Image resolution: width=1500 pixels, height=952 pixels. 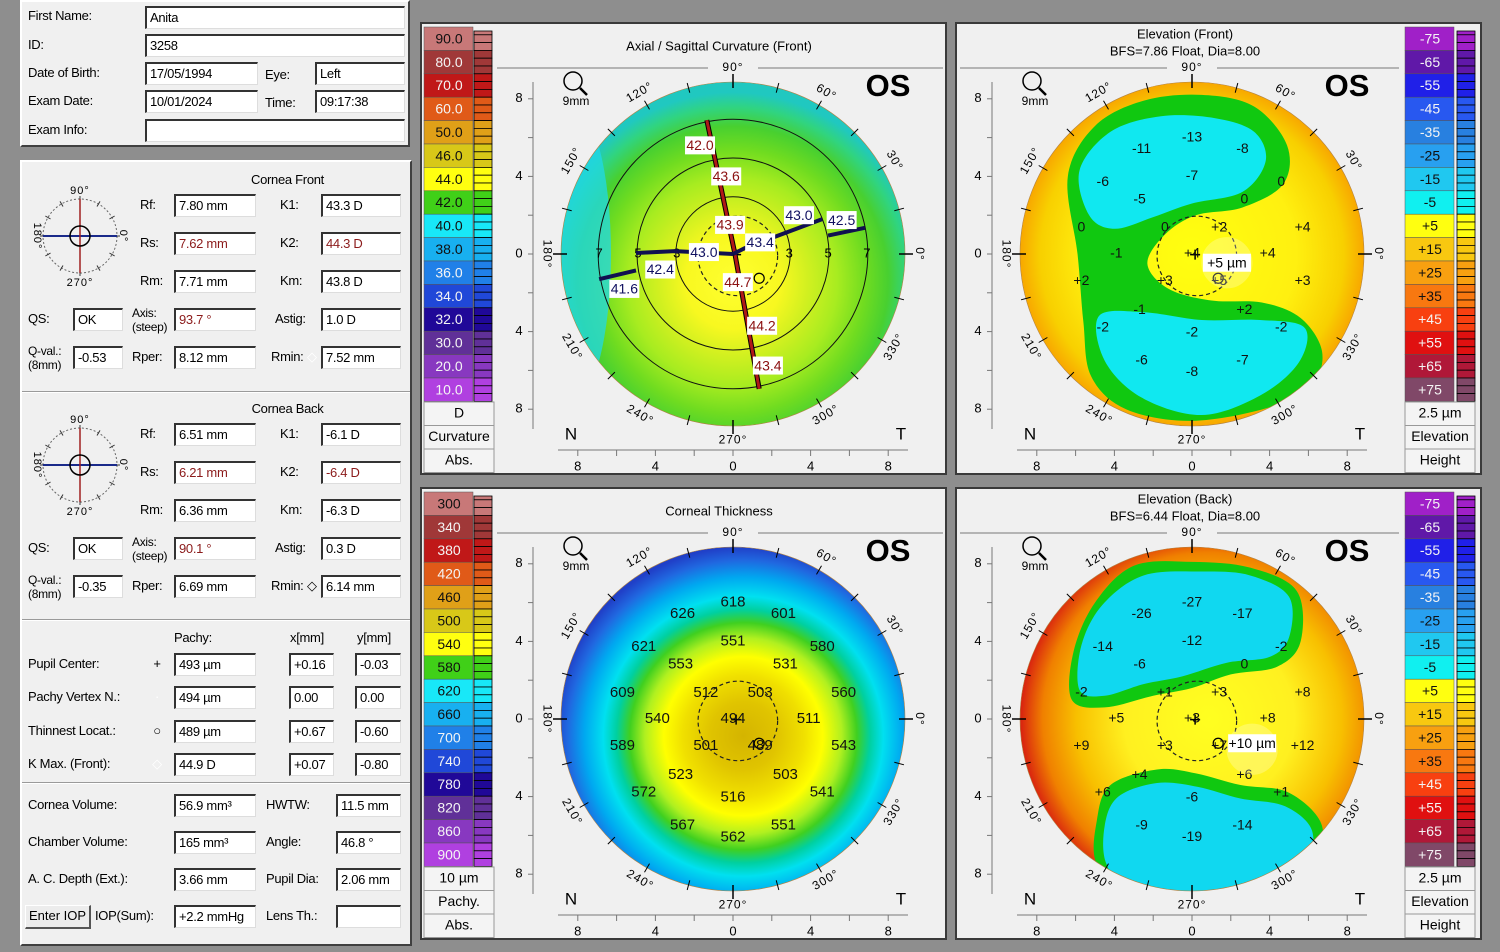 I want to click on cornea_front-km-field: 43.8 D, so click(x=361, y=281).